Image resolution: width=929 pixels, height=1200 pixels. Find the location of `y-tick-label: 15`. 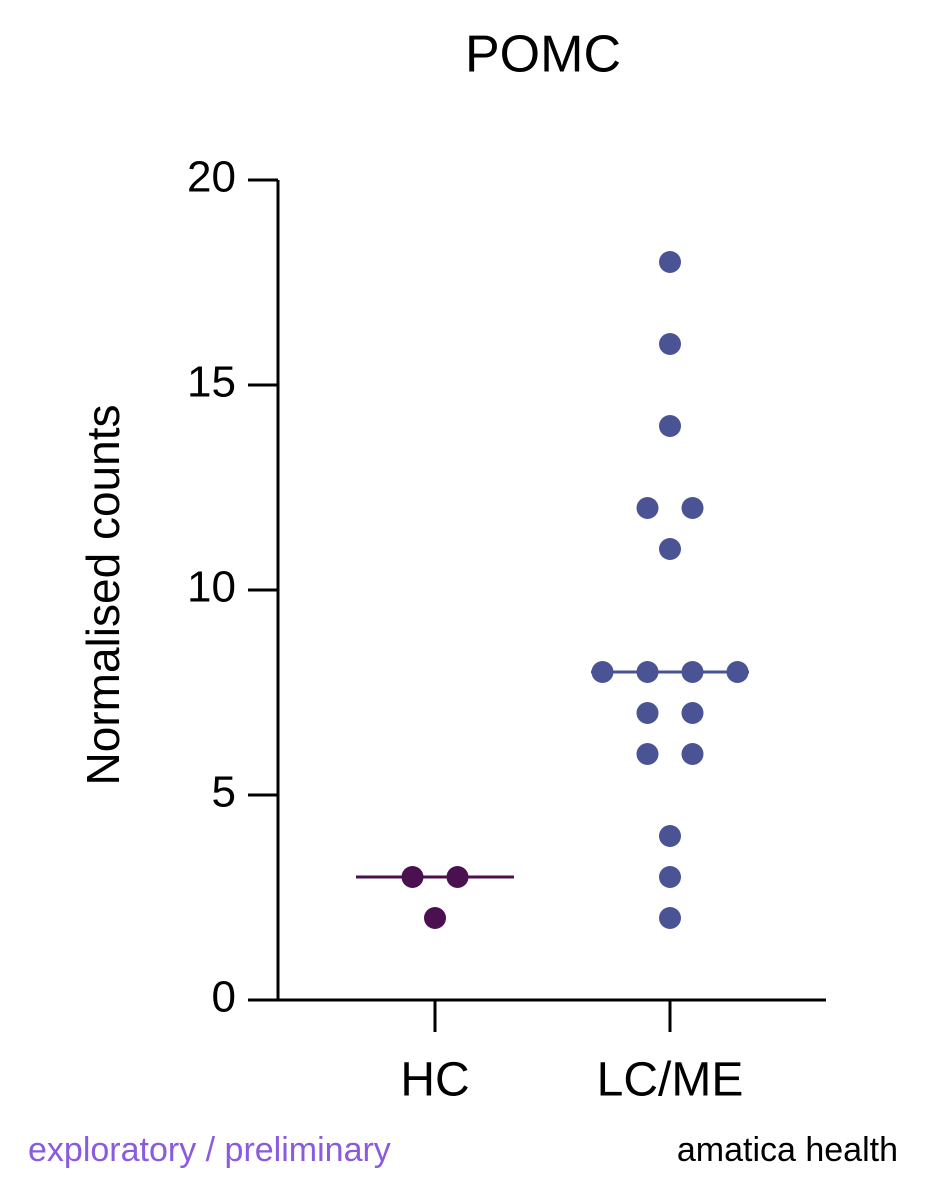

y-tick-label: 15 is located at coordinates (211, 382).